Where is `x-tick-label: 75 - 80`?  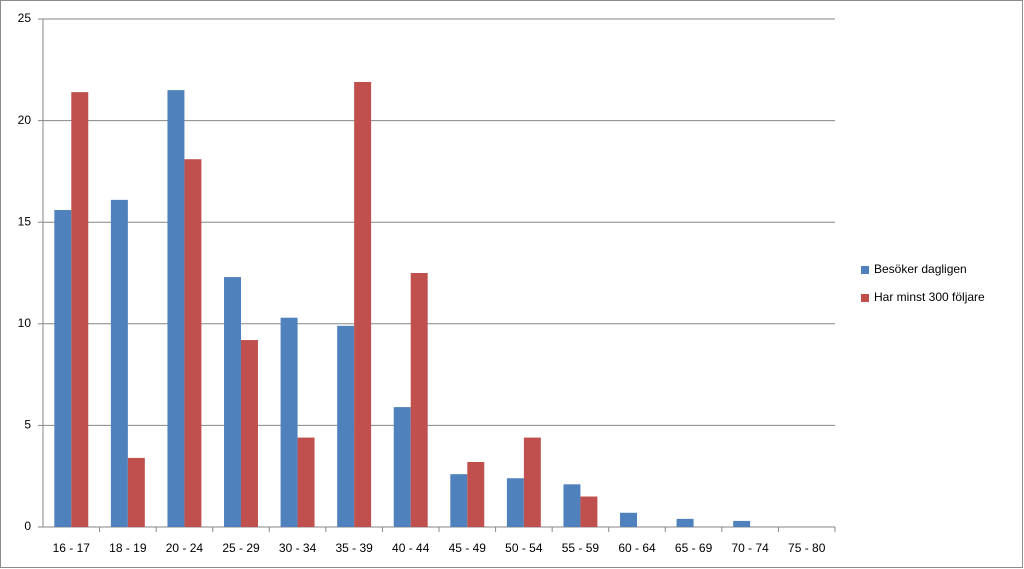
x-tick-label: 75 - 80 is located at coordinates (807, 548).